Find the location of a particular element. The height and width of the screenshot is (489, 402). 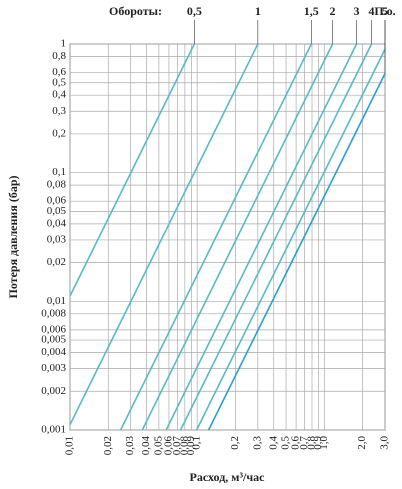

x-tick-label: 0,08 is located at coordinates (184, 446).